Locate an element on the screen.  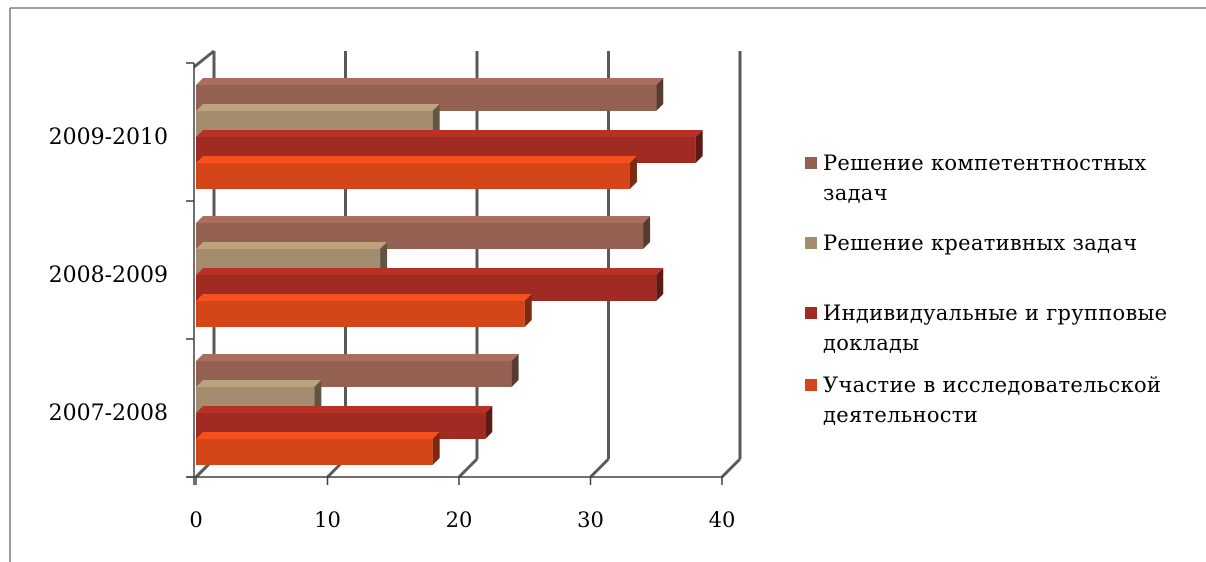
x-tick-label: 40 is located at coordinates (722, 520).